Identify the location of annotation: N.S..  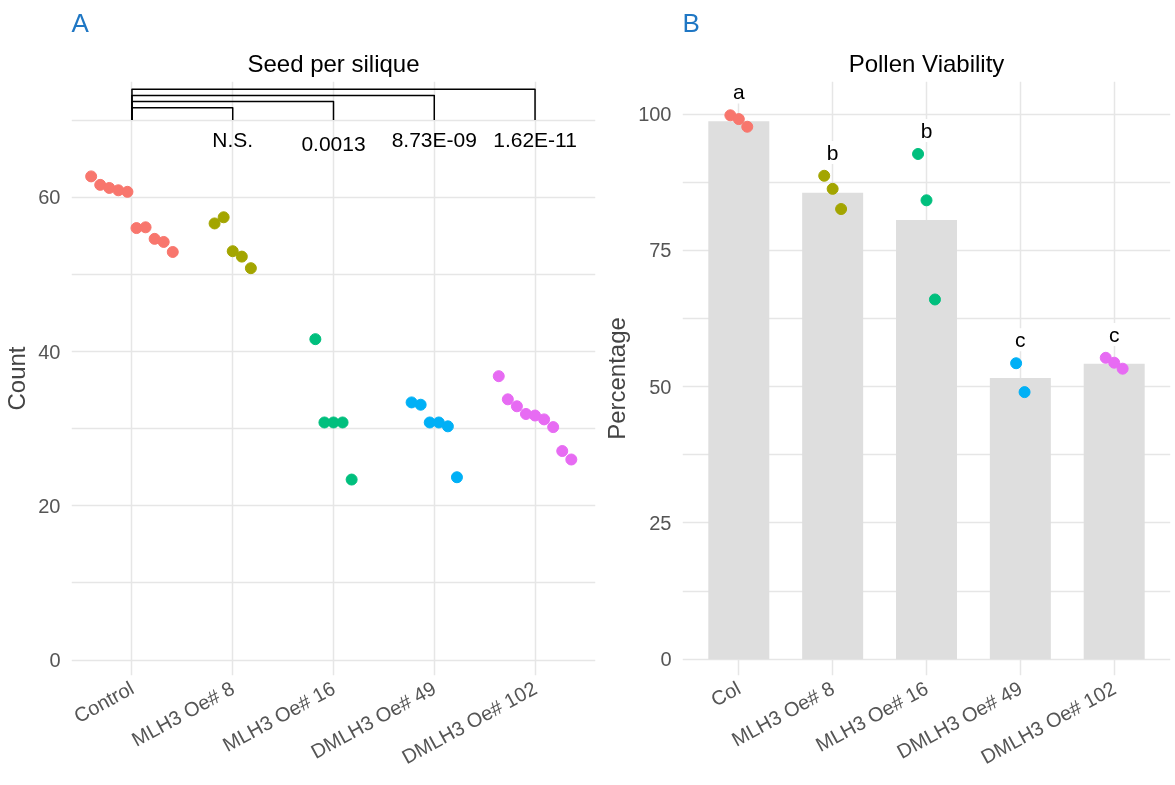
(233, 139).